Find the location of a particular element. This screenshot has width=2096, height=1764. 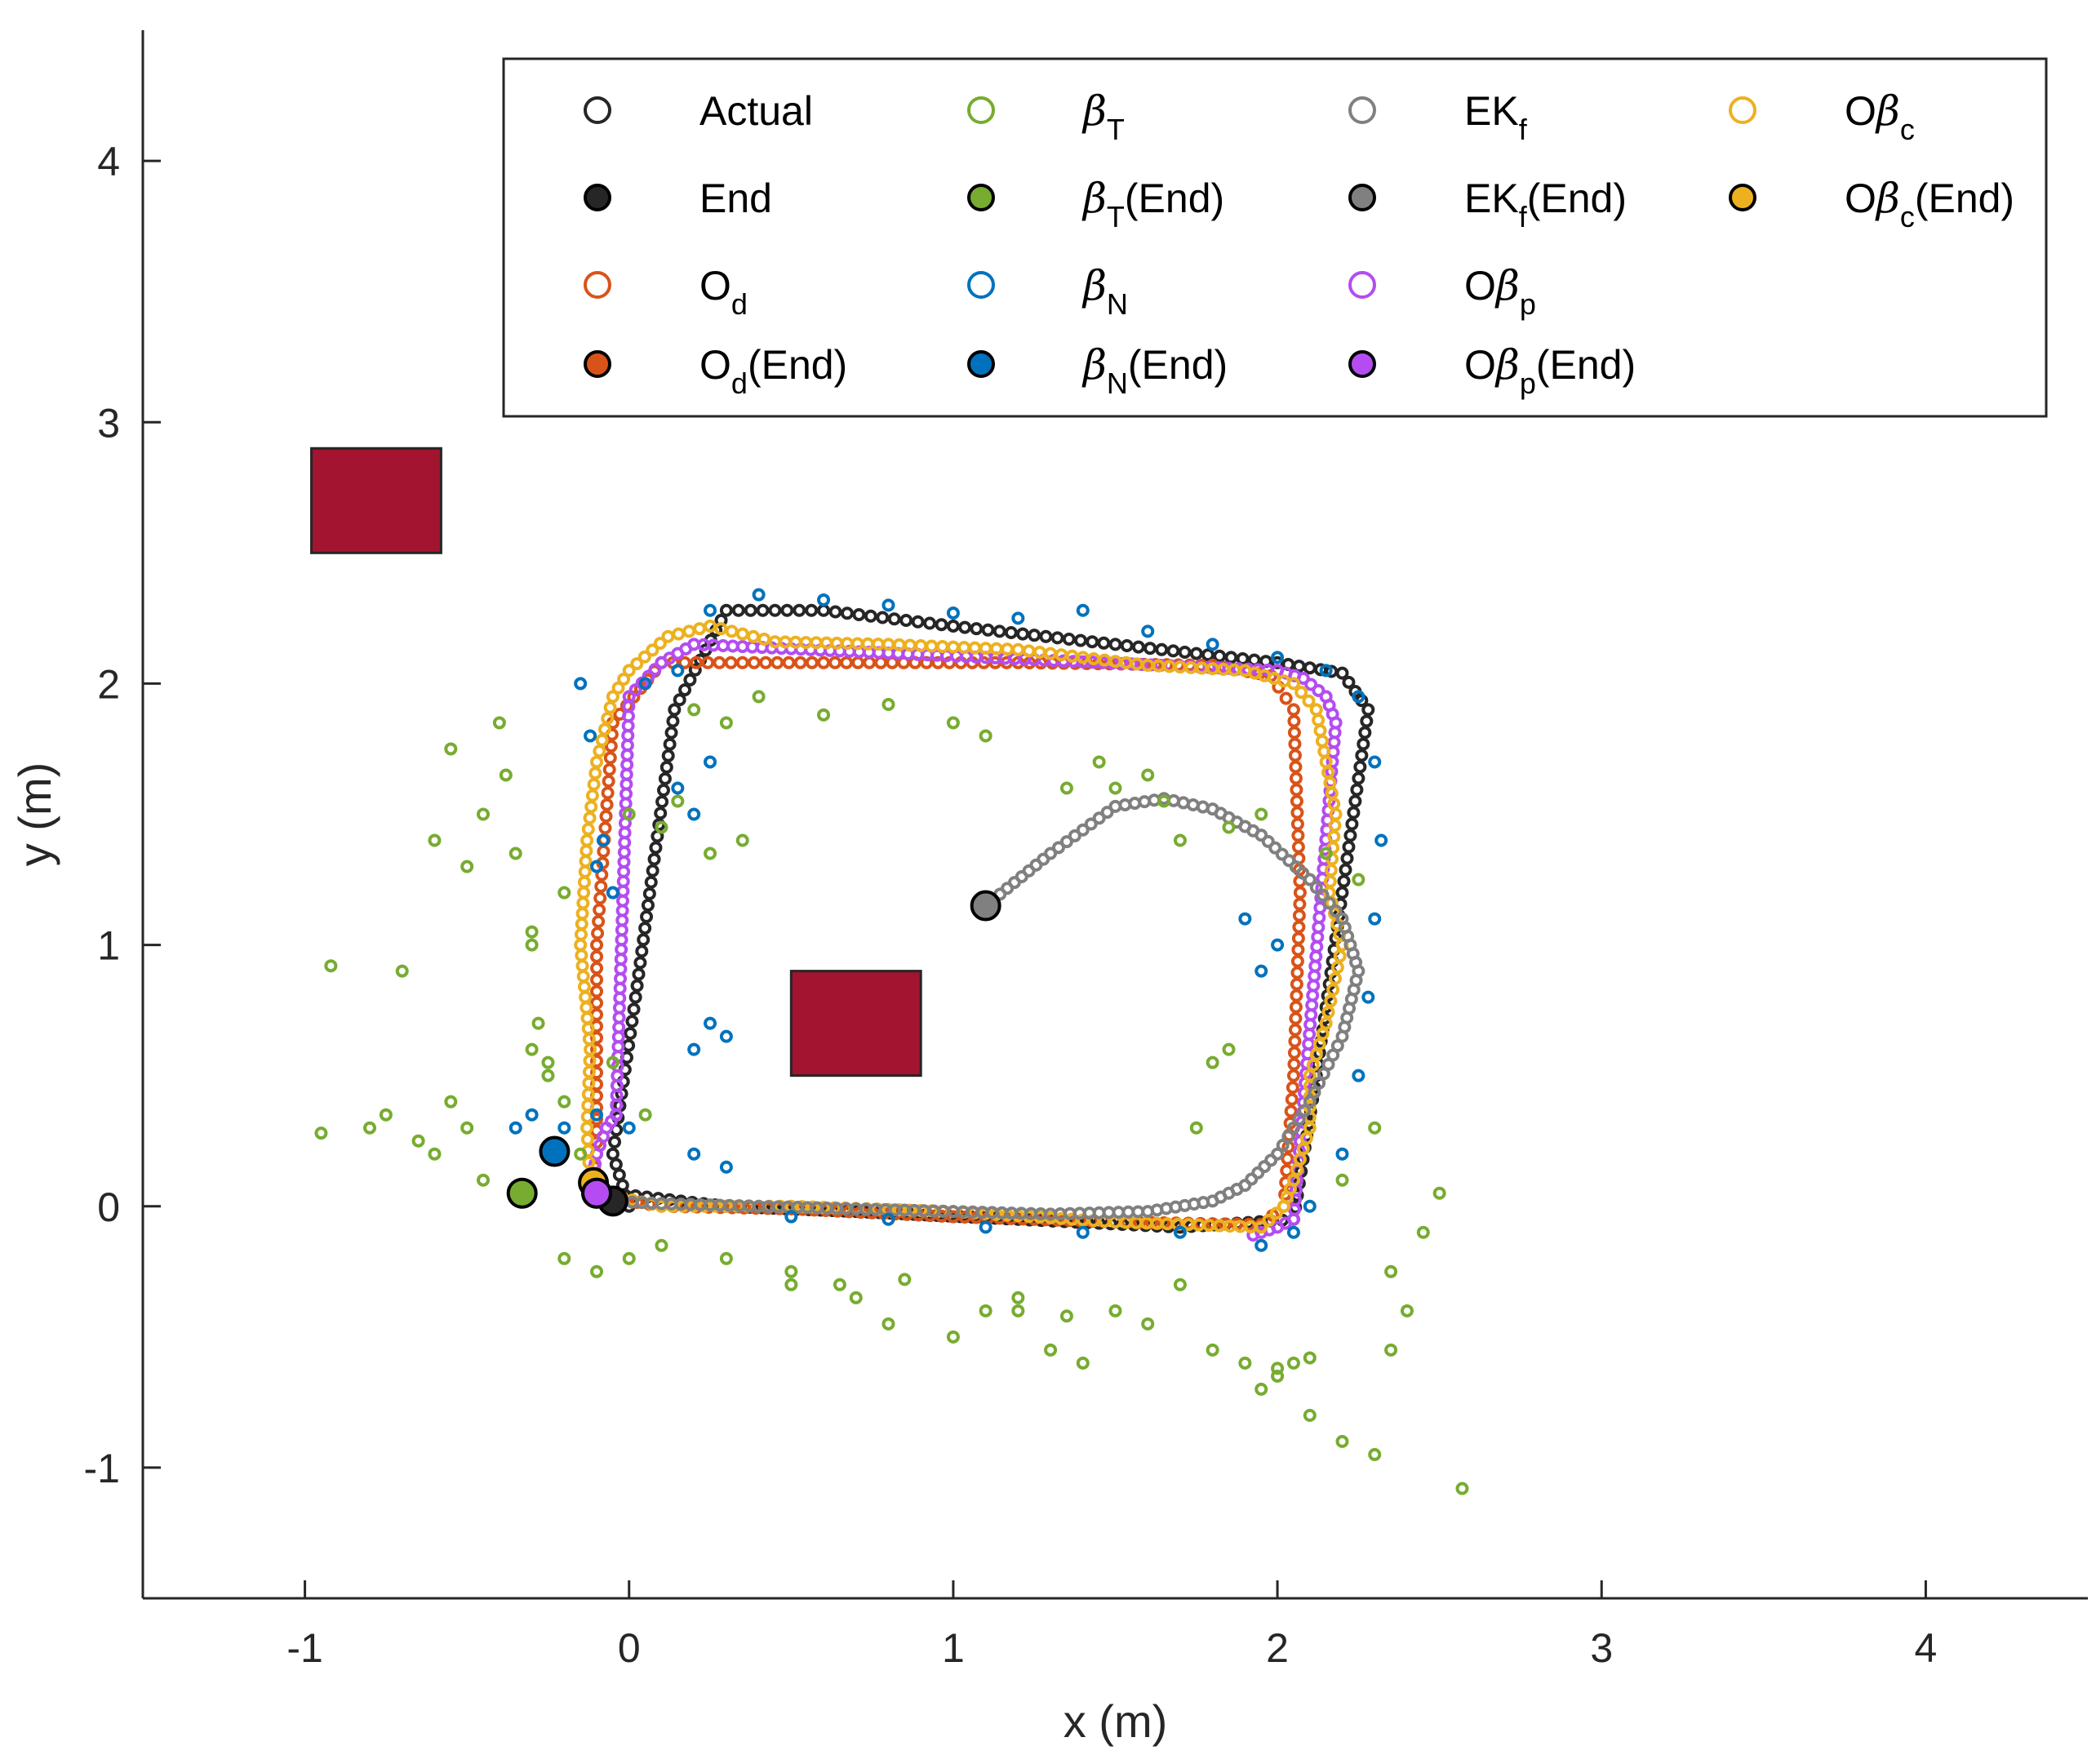

legend-marker-od is located at coordinates (597, 364).